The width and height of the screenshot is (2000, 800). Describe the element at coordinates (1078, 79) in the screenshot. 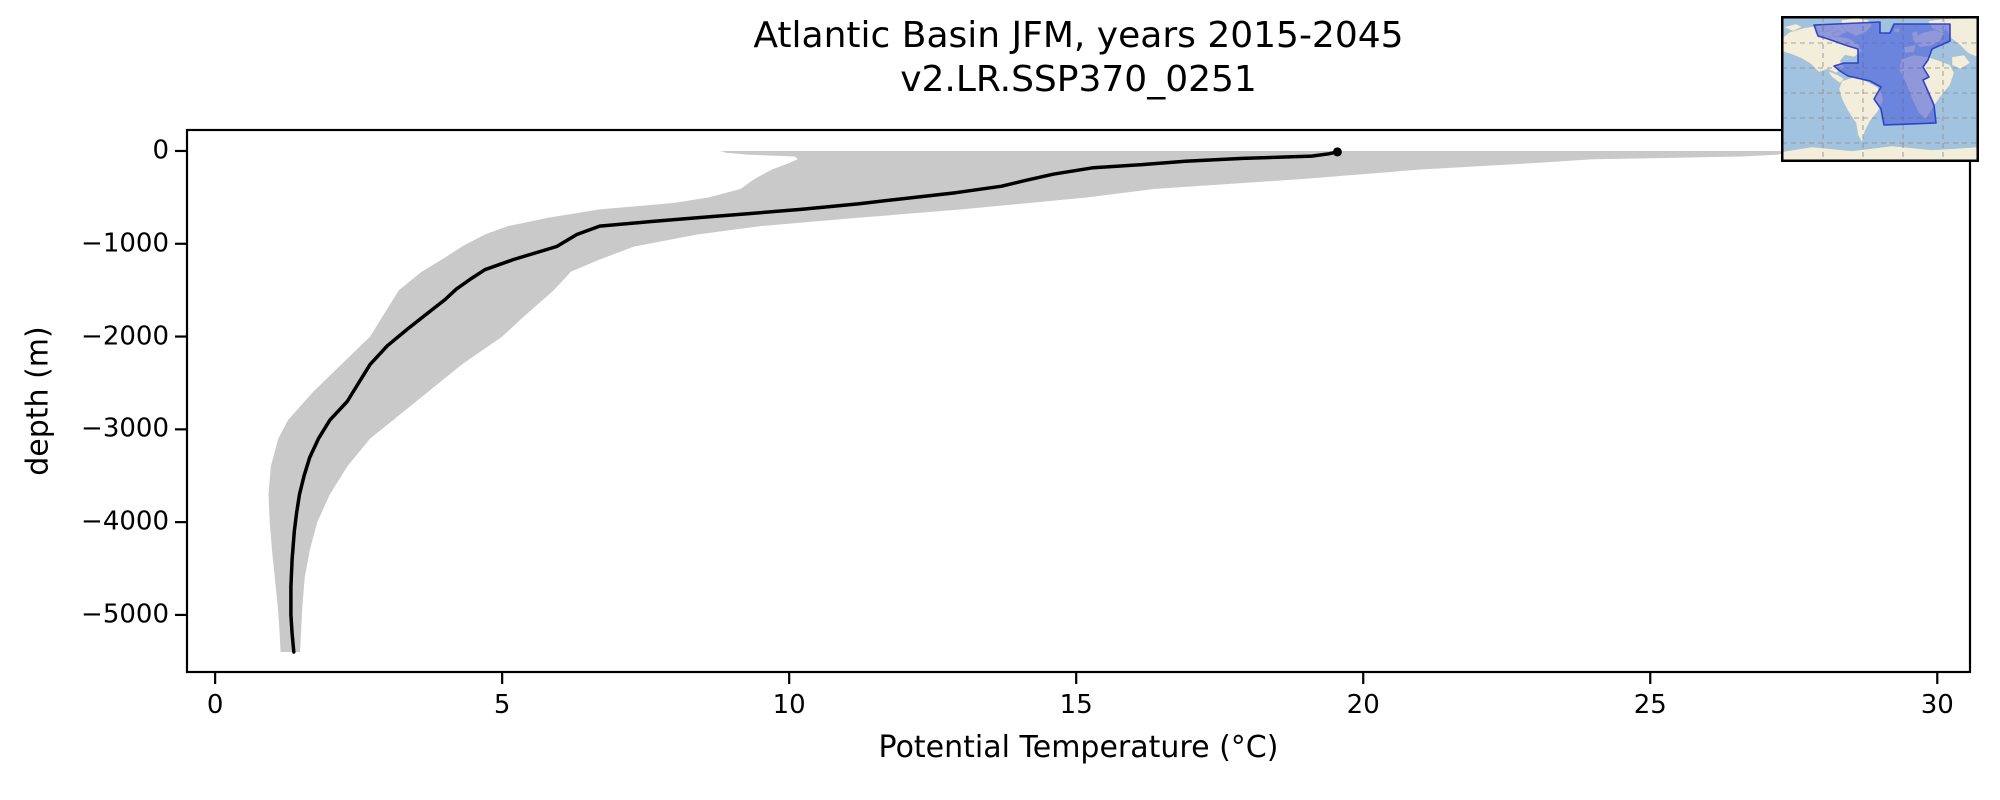

I see `chart-title-line2: v2.LR.SSP370_0251` at that location.